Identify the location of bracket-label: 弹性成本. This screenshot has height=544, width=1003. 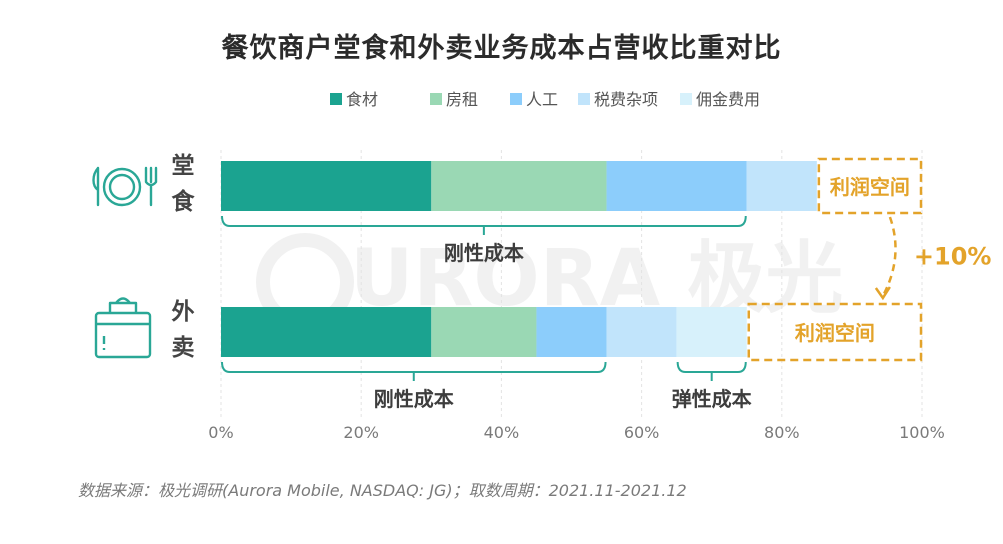
(712, 399).